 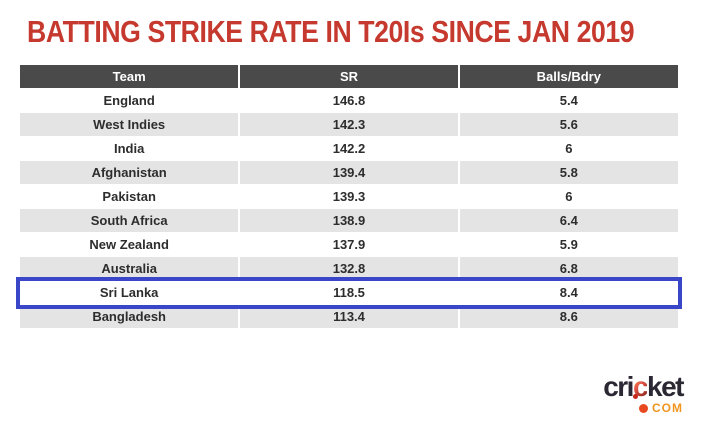 I want to click on team-cell: Pakistan, so click(x=130, y=196).